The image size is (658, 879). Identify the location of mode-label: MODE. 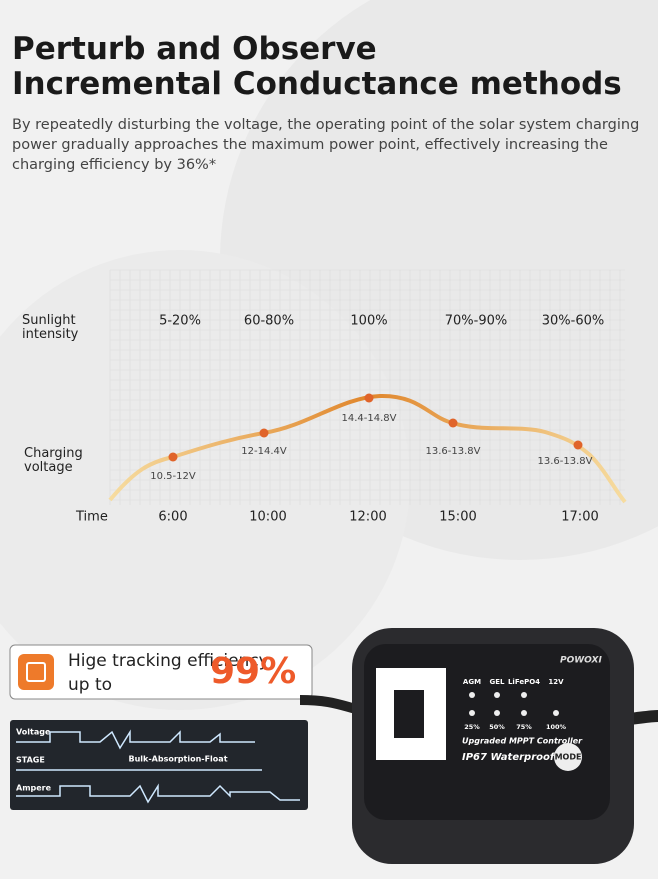
(568, 757).